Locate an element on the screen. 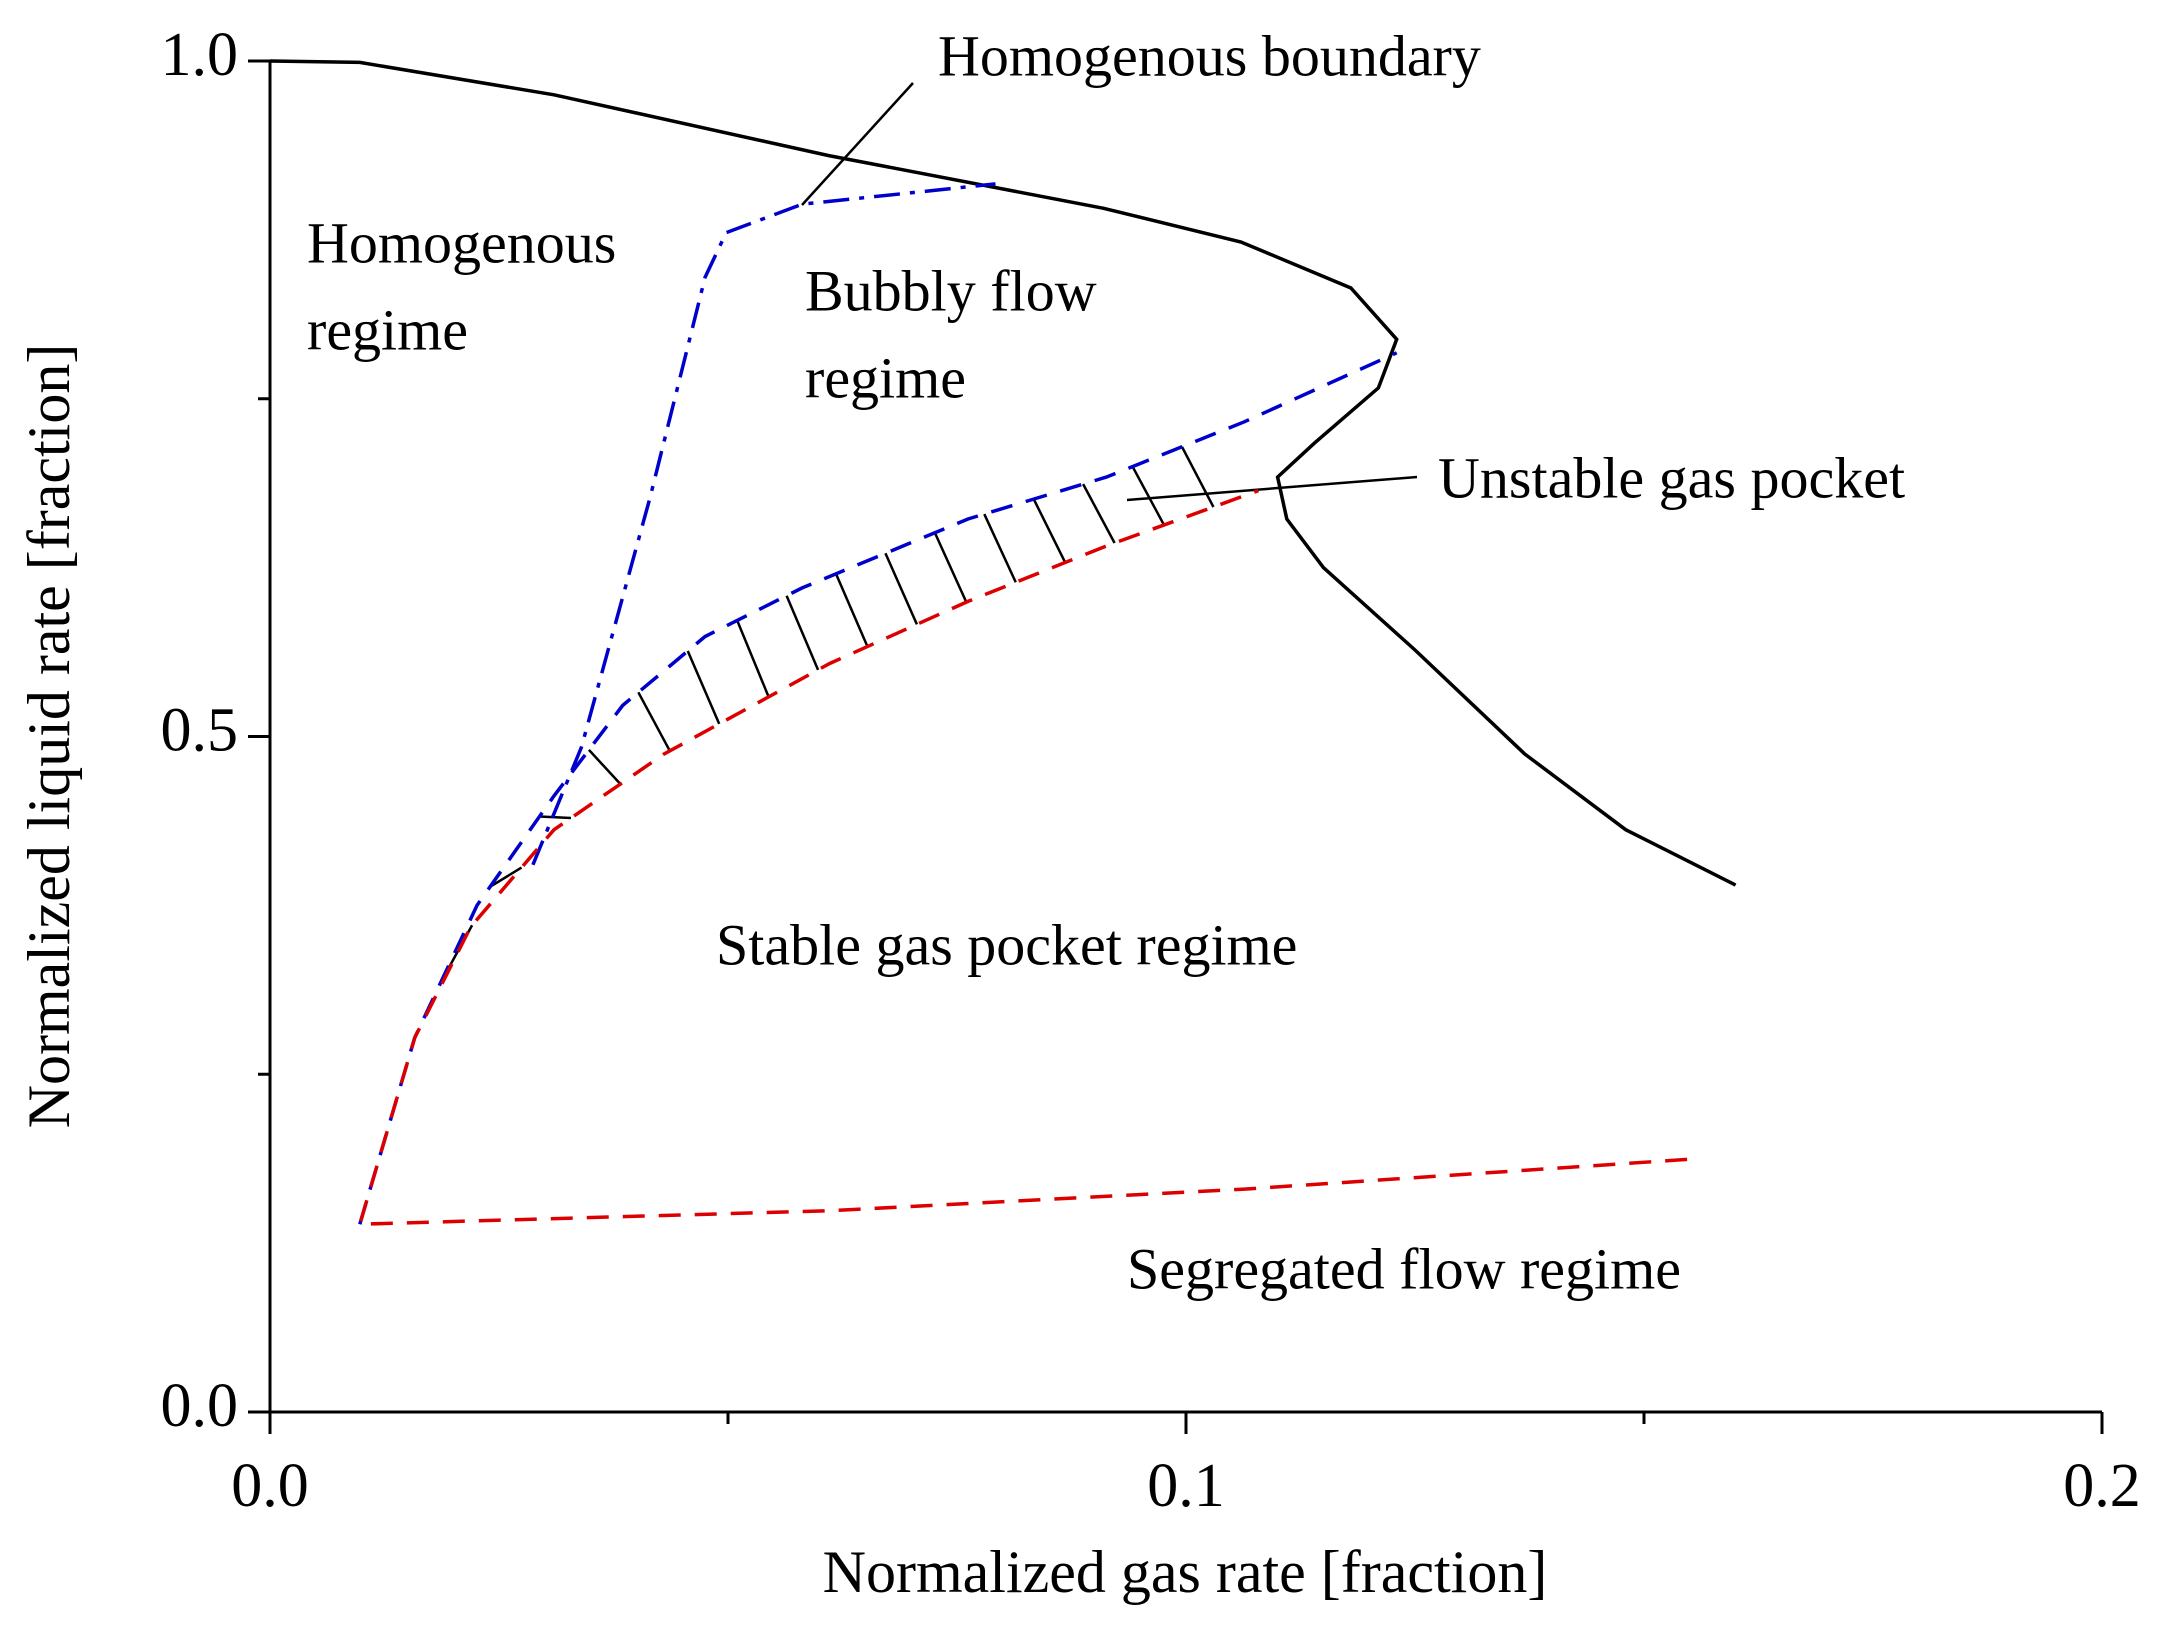 The width and height of the screenshot is (2168, 1640). x-axis-label: Normalized gas rate [fraction] is located at coordinates (1185, 1572).